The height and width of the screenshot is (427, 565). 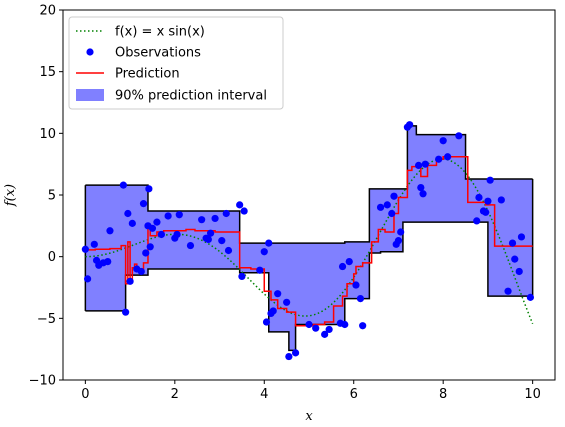 I want to click on legend-label: 90% prediction interval, so click(x=191, y=96).